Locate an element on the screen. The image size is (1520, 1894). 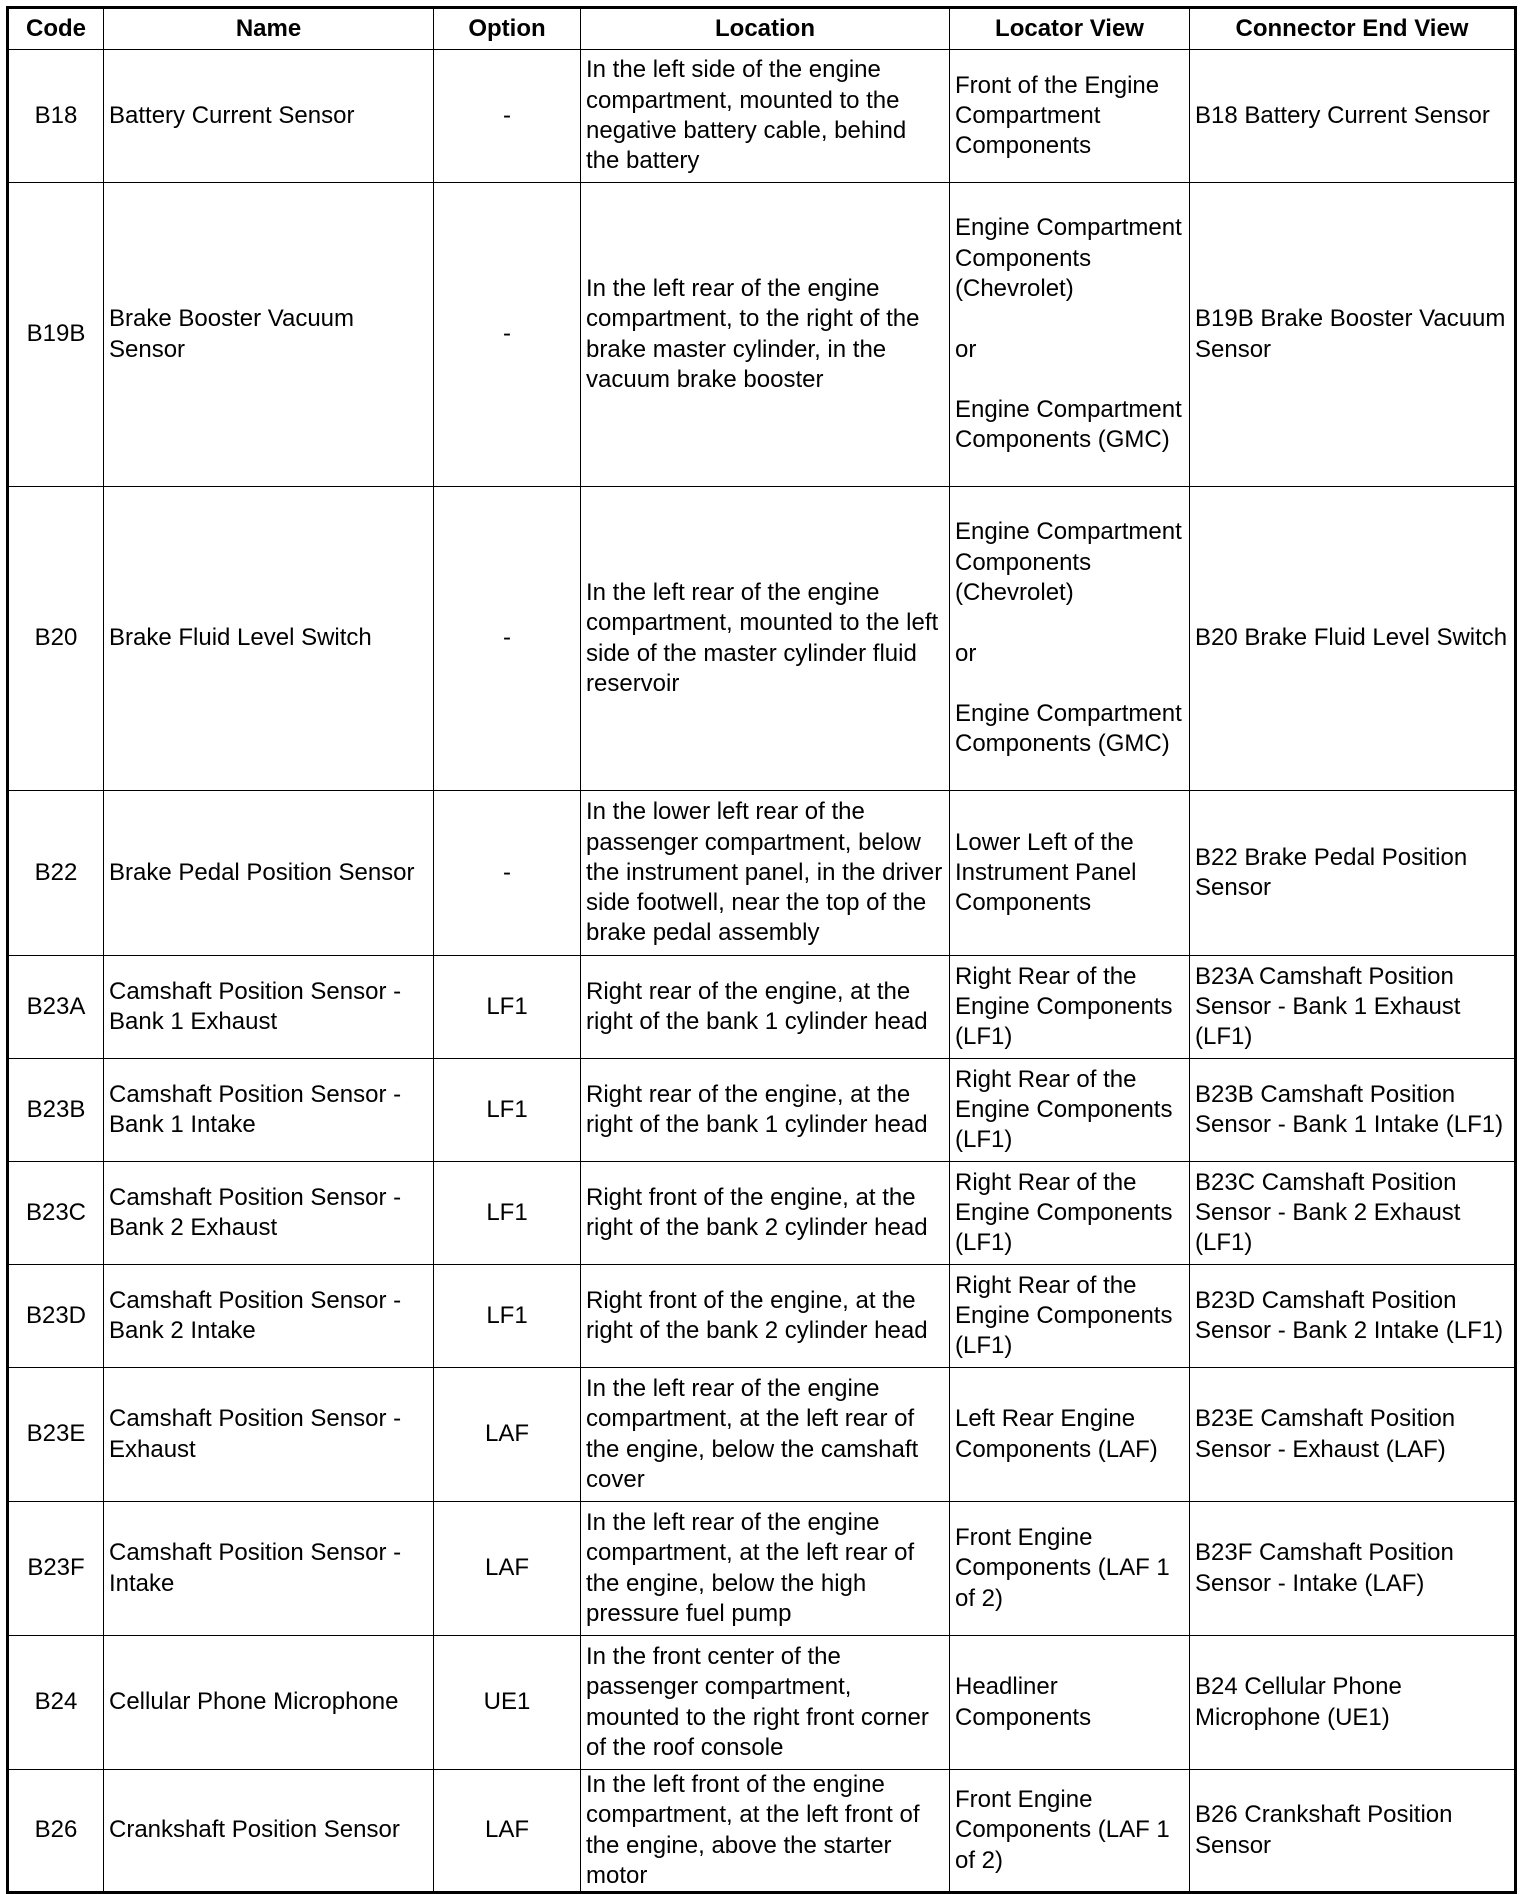
name-cell: Camshaft Position Sensor - Exhaust is located at coordinates (268, 1434).